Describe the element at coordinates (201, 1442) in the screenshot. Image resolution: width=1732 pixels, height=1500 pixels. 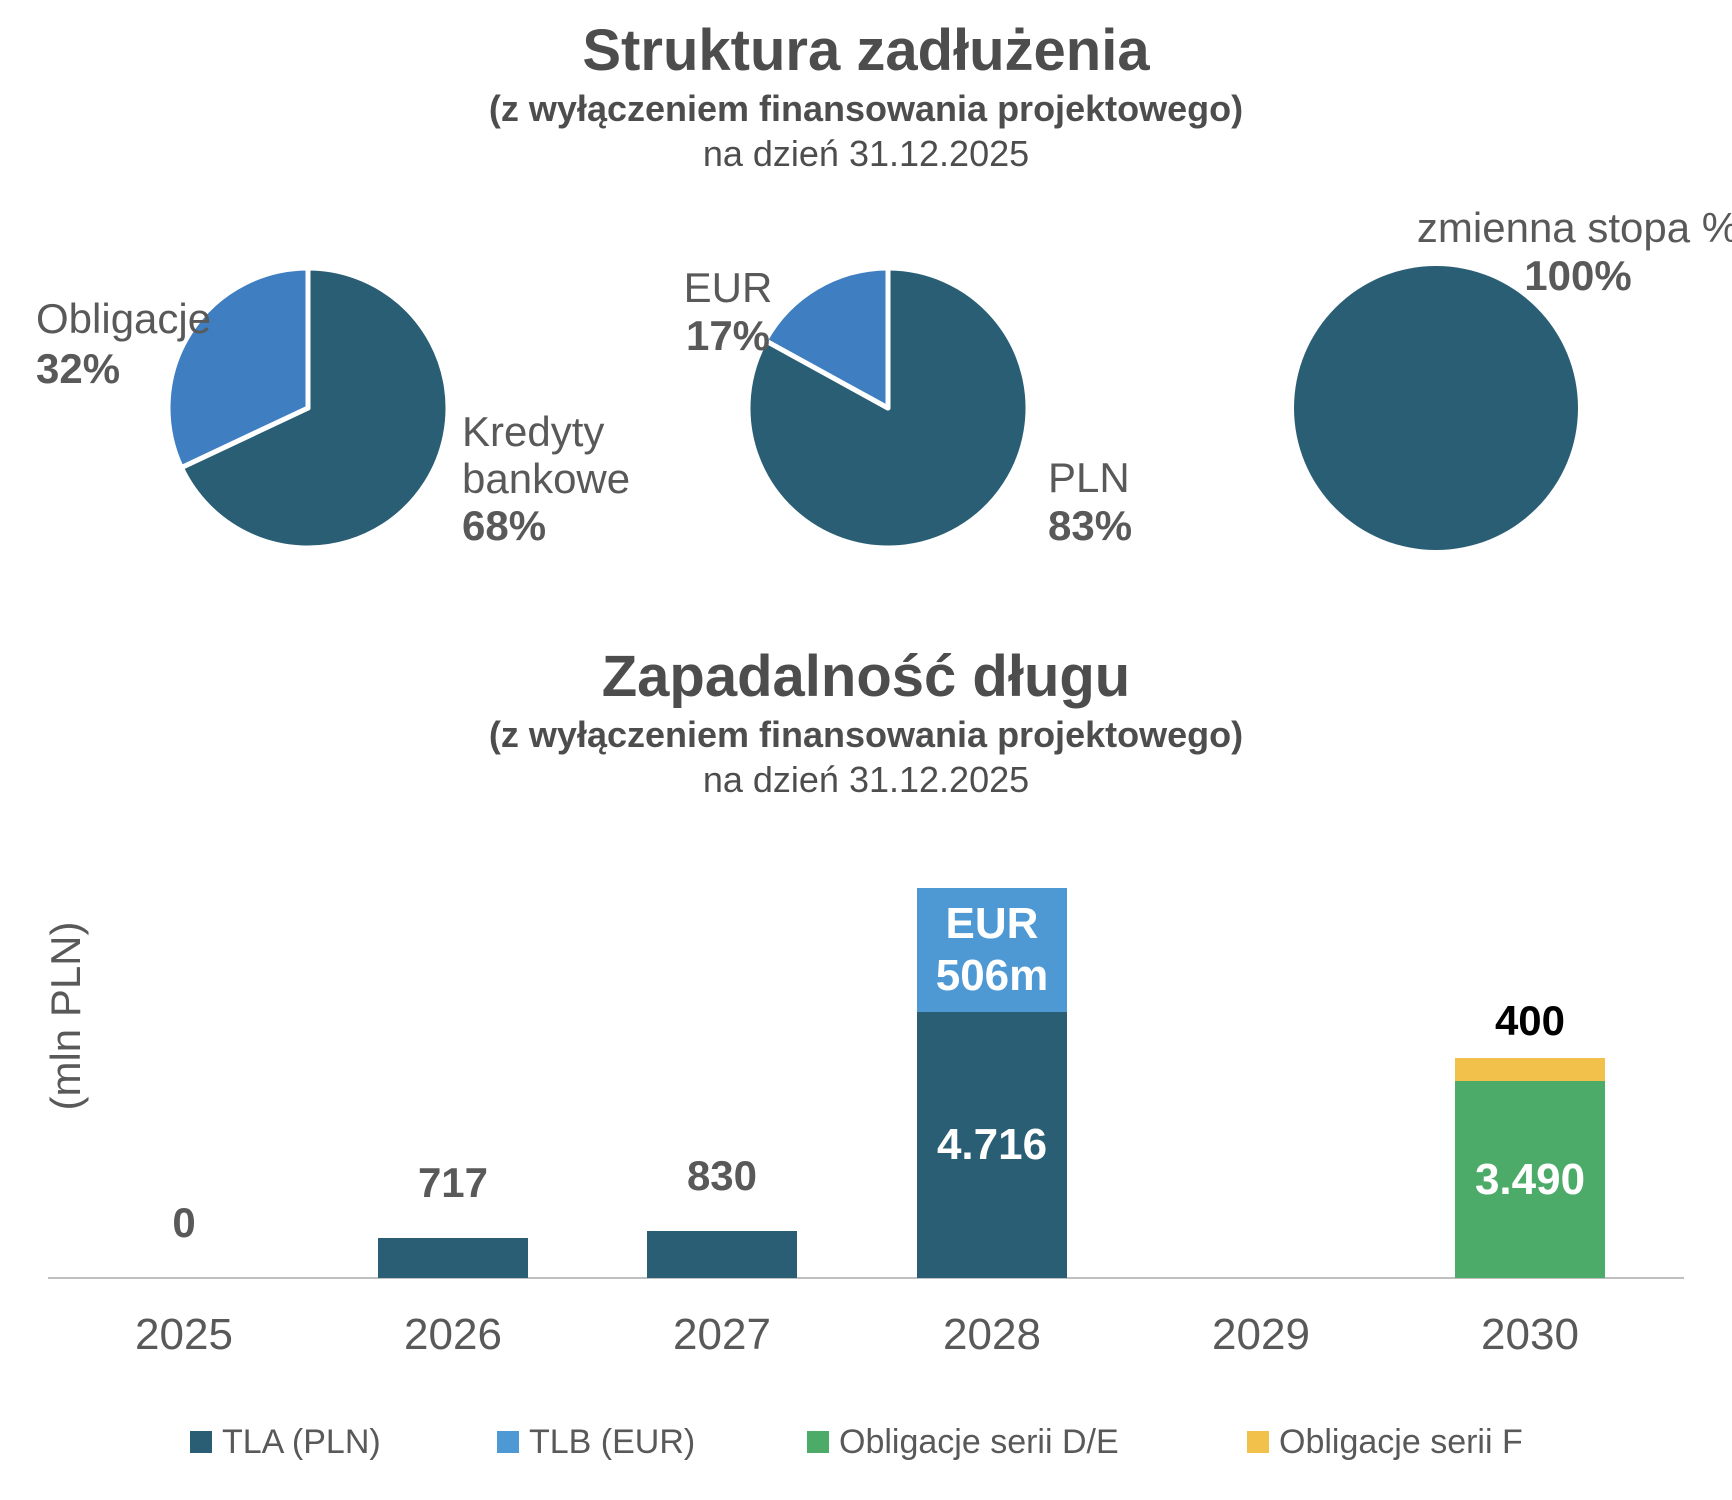
I see `legend-swatch-tla-pln` at that location.